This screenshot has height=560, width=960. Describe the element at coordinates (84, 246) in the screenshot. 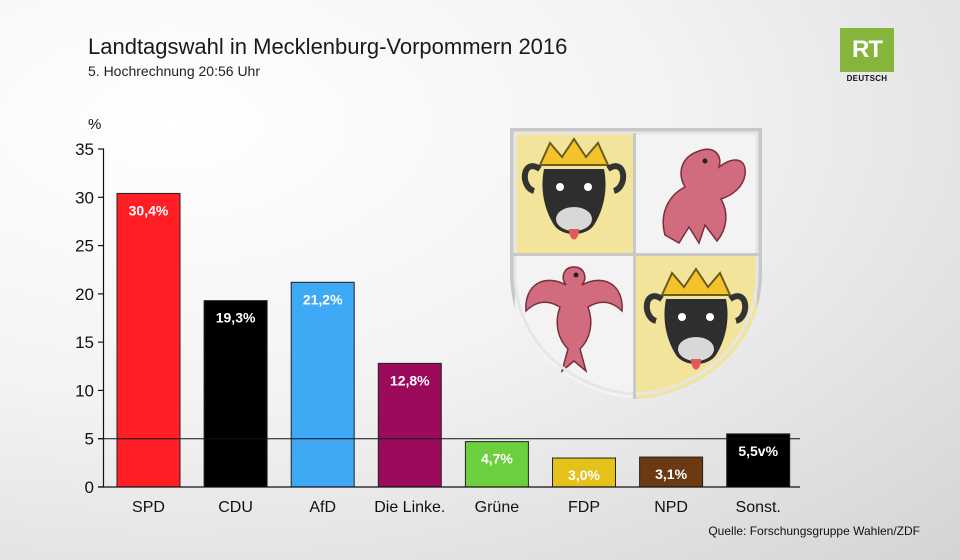

I see `y-tick-label: 25` at that location.